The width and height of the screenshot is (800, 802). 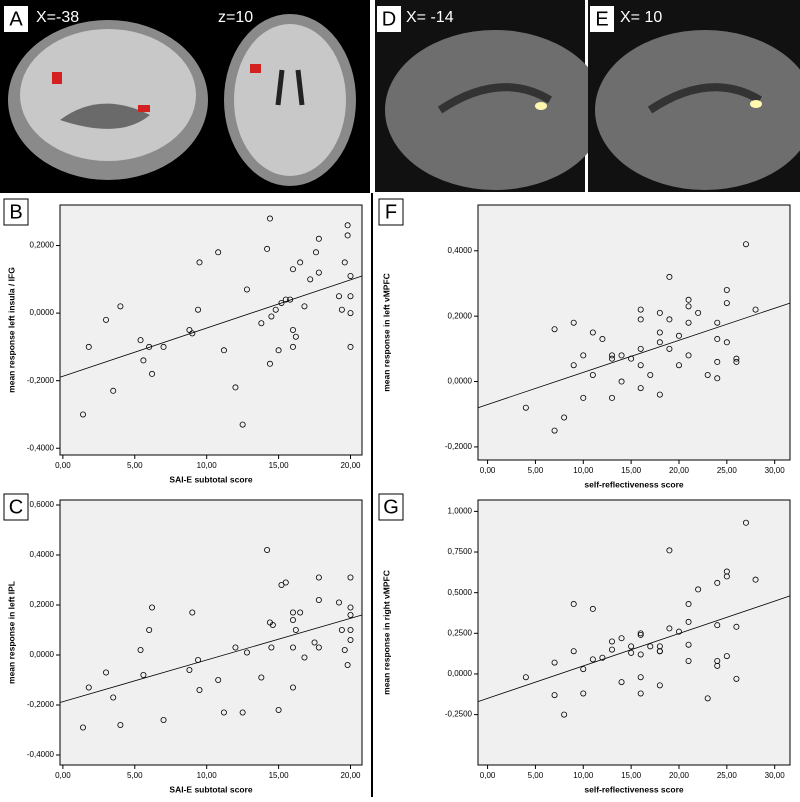 What do you see at coordinates (633, 789) in the screenshot?
I see `x-axis-label: self-reflectiveness score` at bounding box center [633, 789].